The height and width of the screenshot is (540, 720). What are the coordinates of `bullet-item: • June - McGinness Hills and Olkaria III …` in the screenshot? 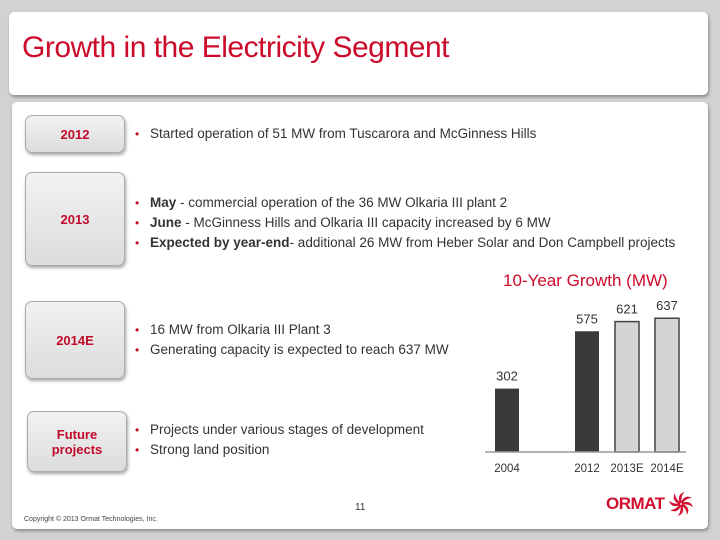 It's located at (343, 222).